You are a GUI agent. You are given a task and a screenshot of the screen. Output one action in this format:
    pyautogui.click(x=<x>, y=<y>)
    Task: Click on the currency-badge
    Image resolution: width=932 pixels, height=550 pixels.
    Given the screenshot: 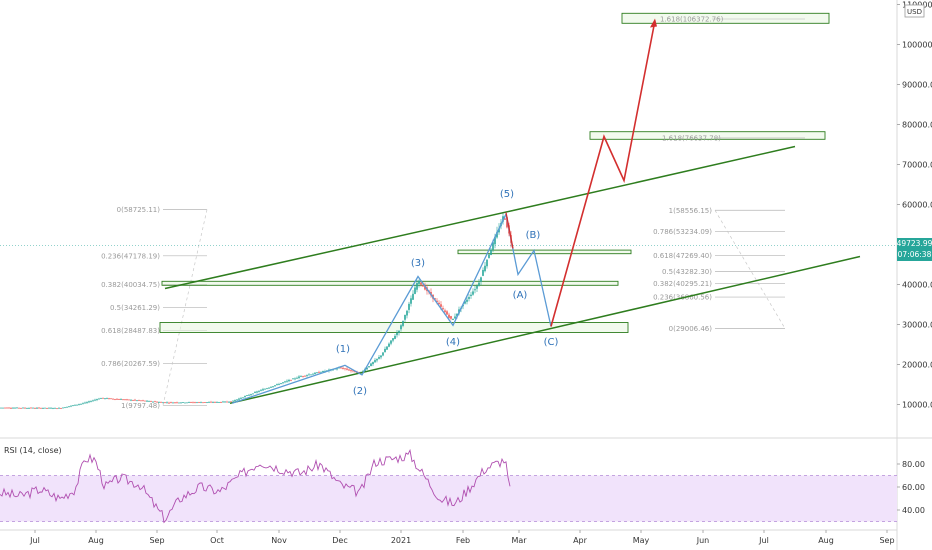 What is the action you would take?
    pyautogui.click(x=914, y=11)
    